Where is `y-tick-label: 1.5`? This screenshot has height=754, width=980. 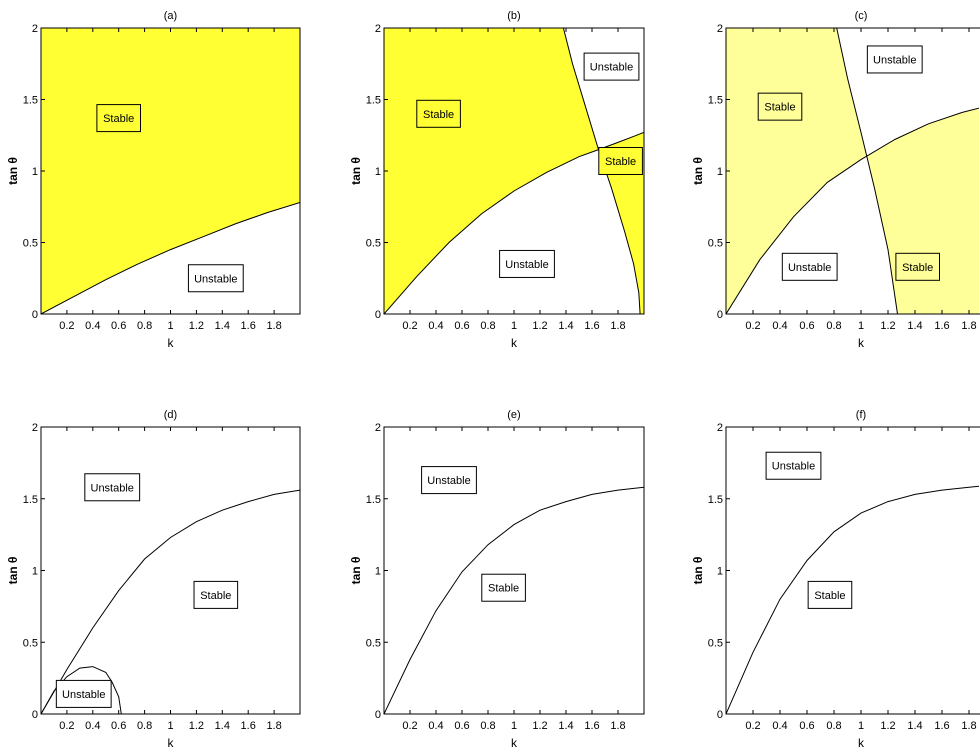
y-tick-label: 1.5 is located at coordinates (373, 500).